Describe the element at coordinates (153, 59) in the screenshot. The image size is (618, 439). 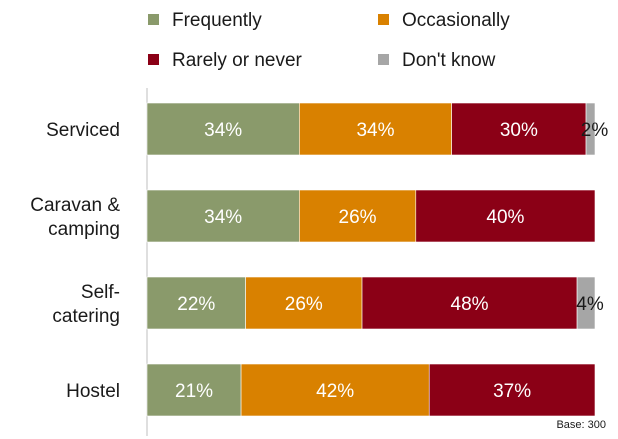
I see `legend-swatch-rarely-or-never` at that location.